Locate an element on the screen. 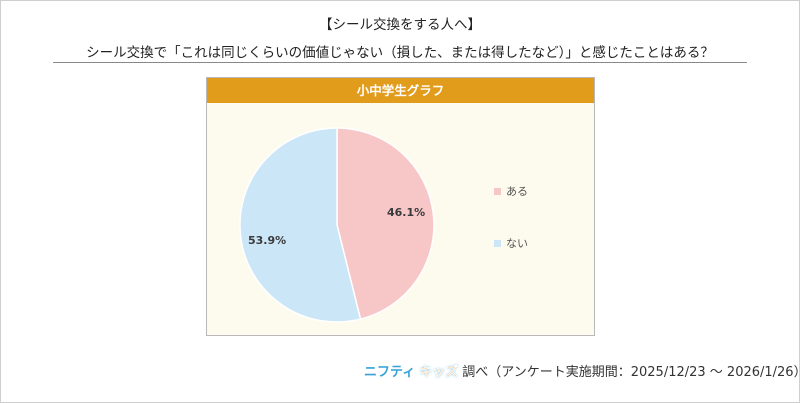 The width and height of the screenshot is (800, 403). logo-nifty: ニフティ is located at coordinates (390, 372).